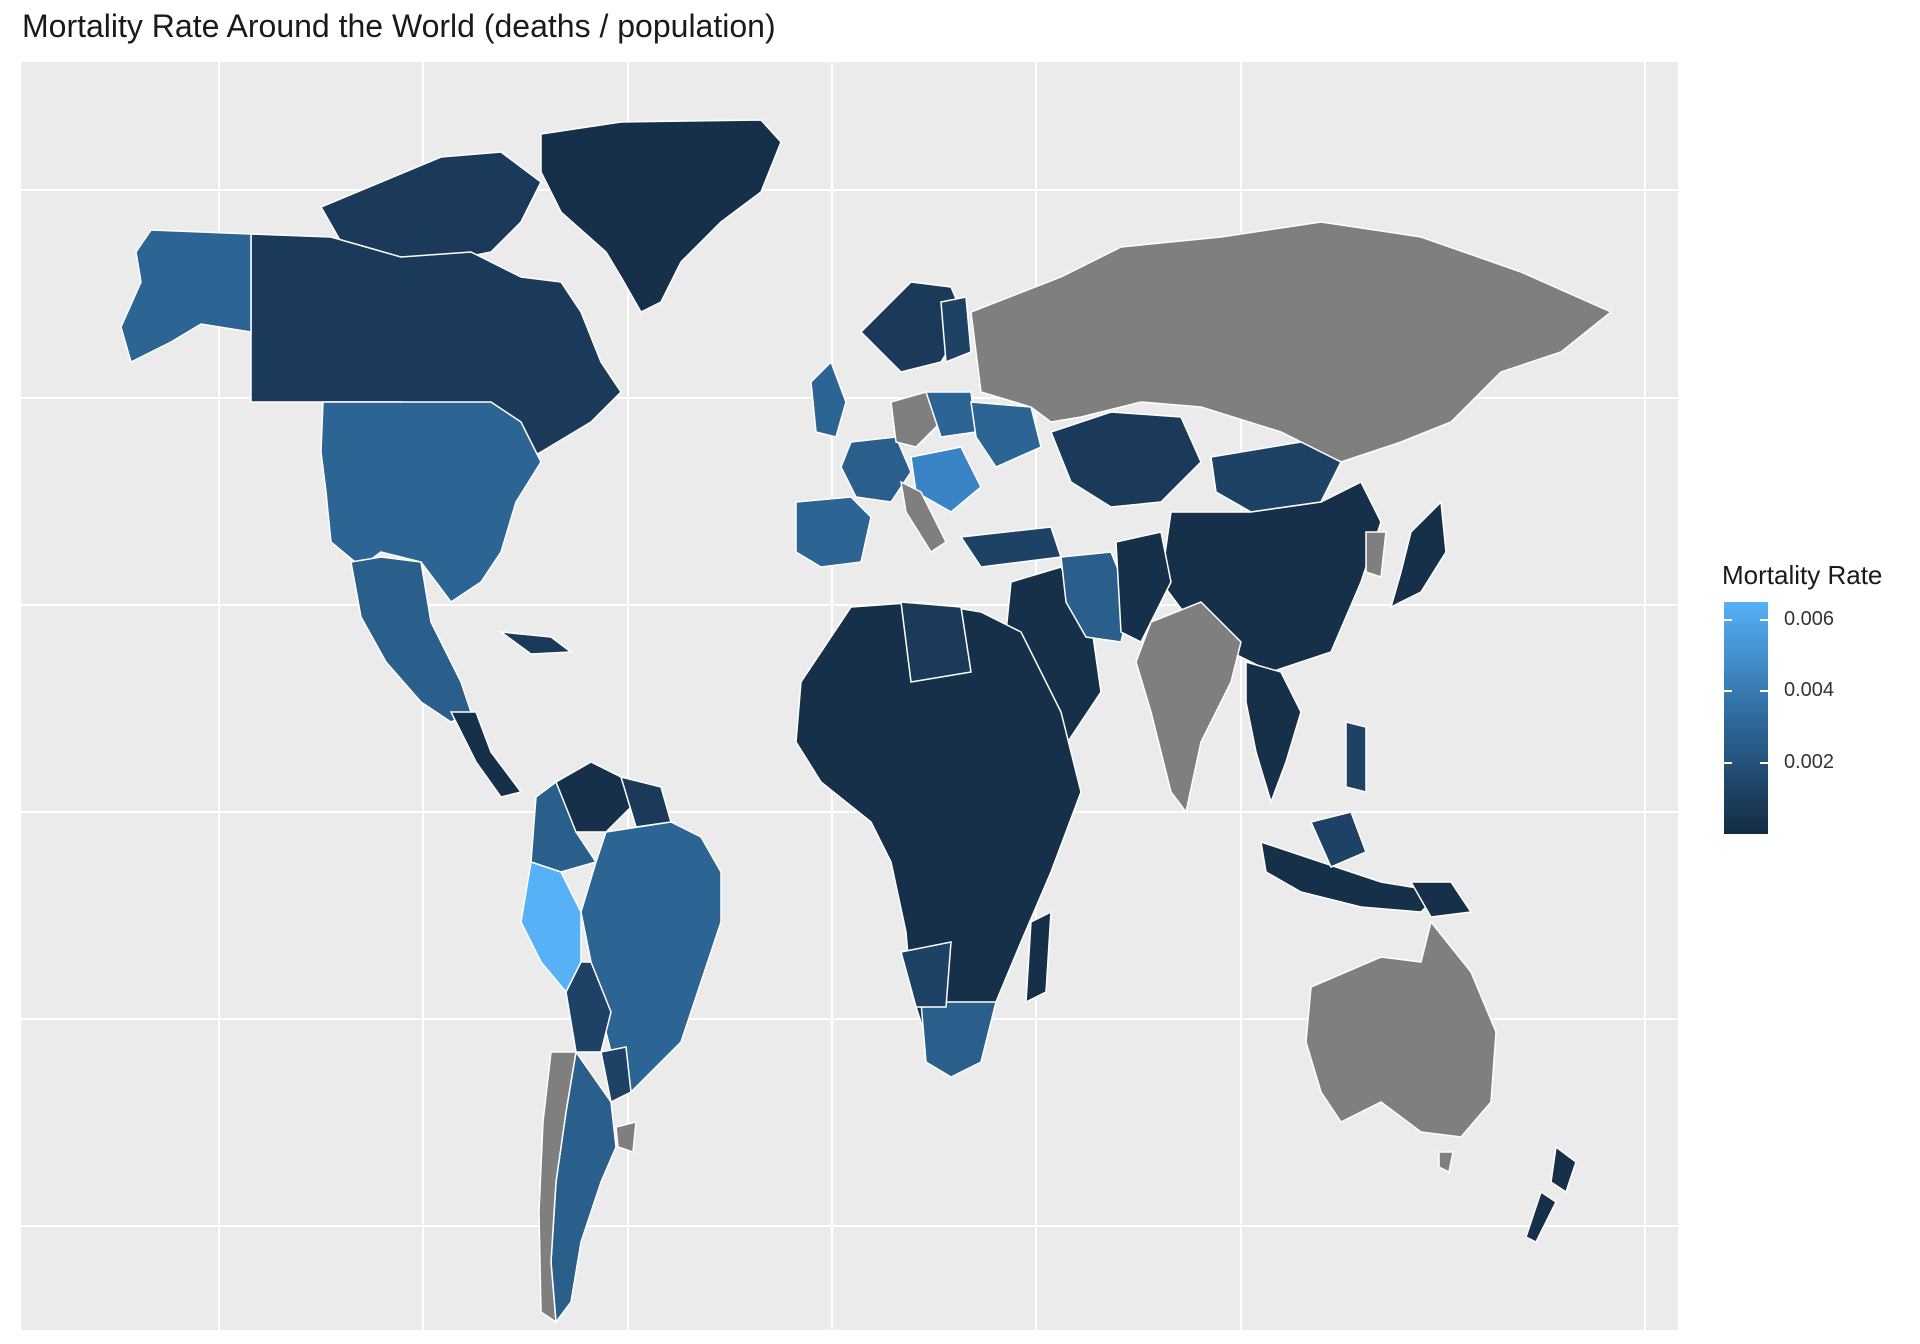 The width and height of the screenshot is (1920, 1344). I want to click on region-new-zealand-south, so click(1541, 1217).